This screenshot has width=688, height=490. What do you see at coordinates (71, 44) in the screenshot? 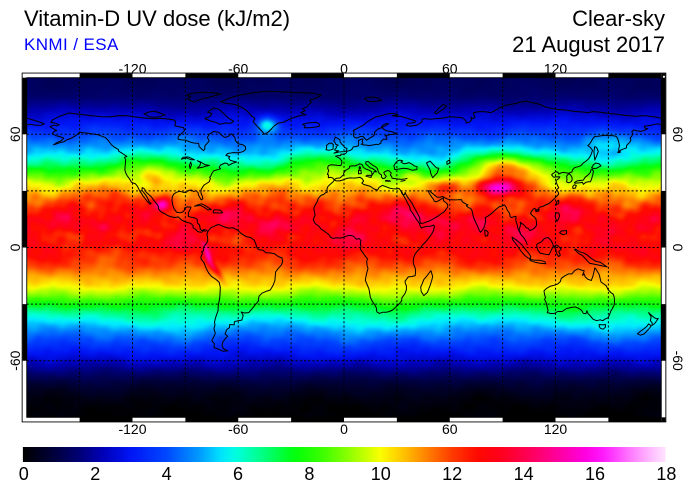
I see `svg-text: KNMI / ESA` at bounding box center [71, 44].